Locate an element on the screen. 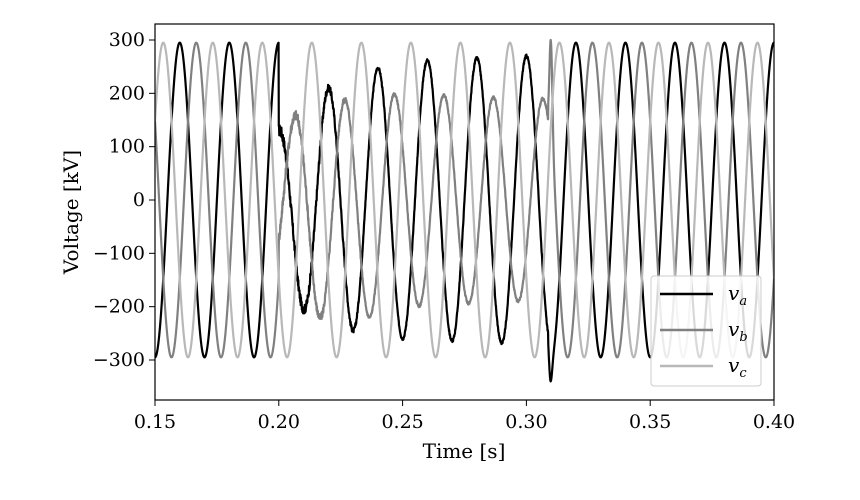  x-axis-label: Time [s] is located at coordinates (464, 451).